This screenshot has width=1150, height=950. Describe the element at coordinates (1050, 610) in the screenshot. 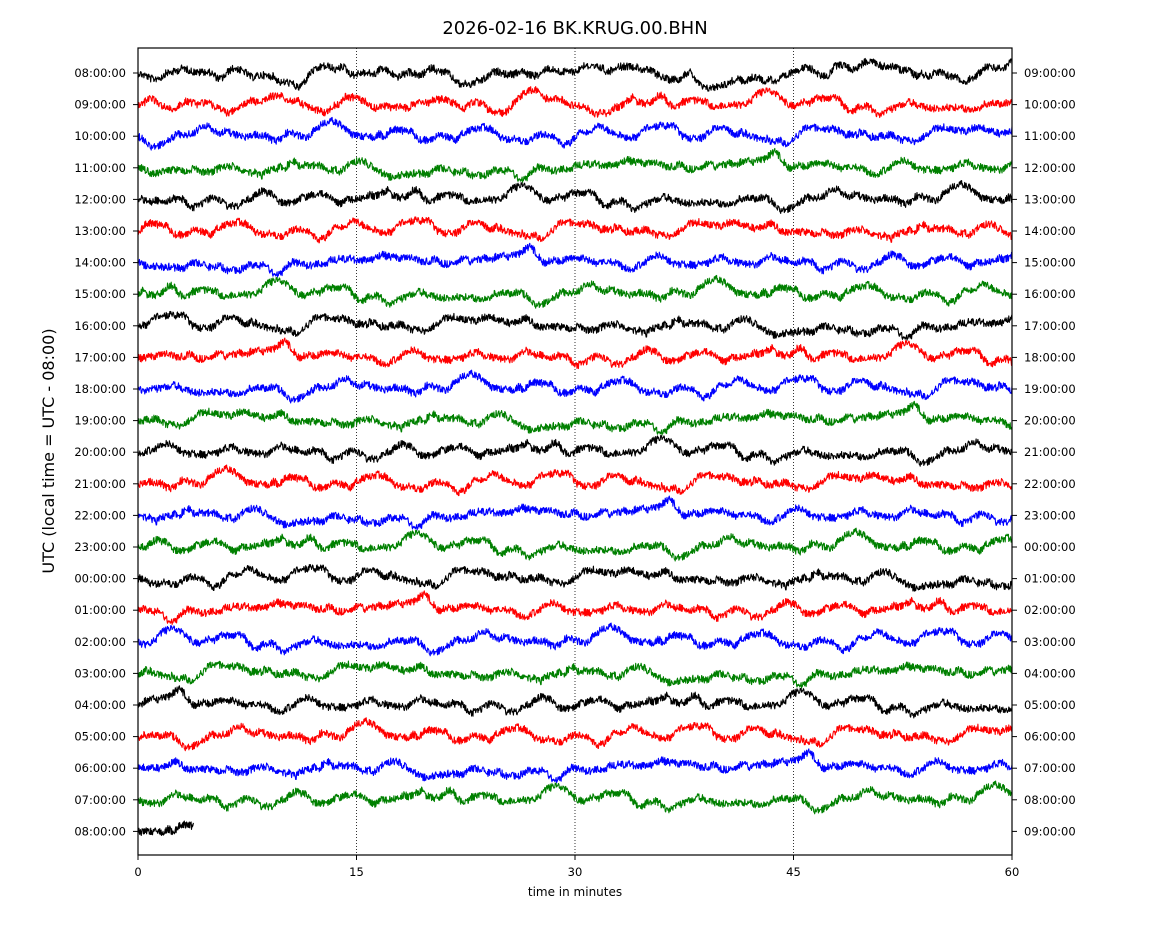

I see `y-tick-label-right: 02:00:00` at that location.